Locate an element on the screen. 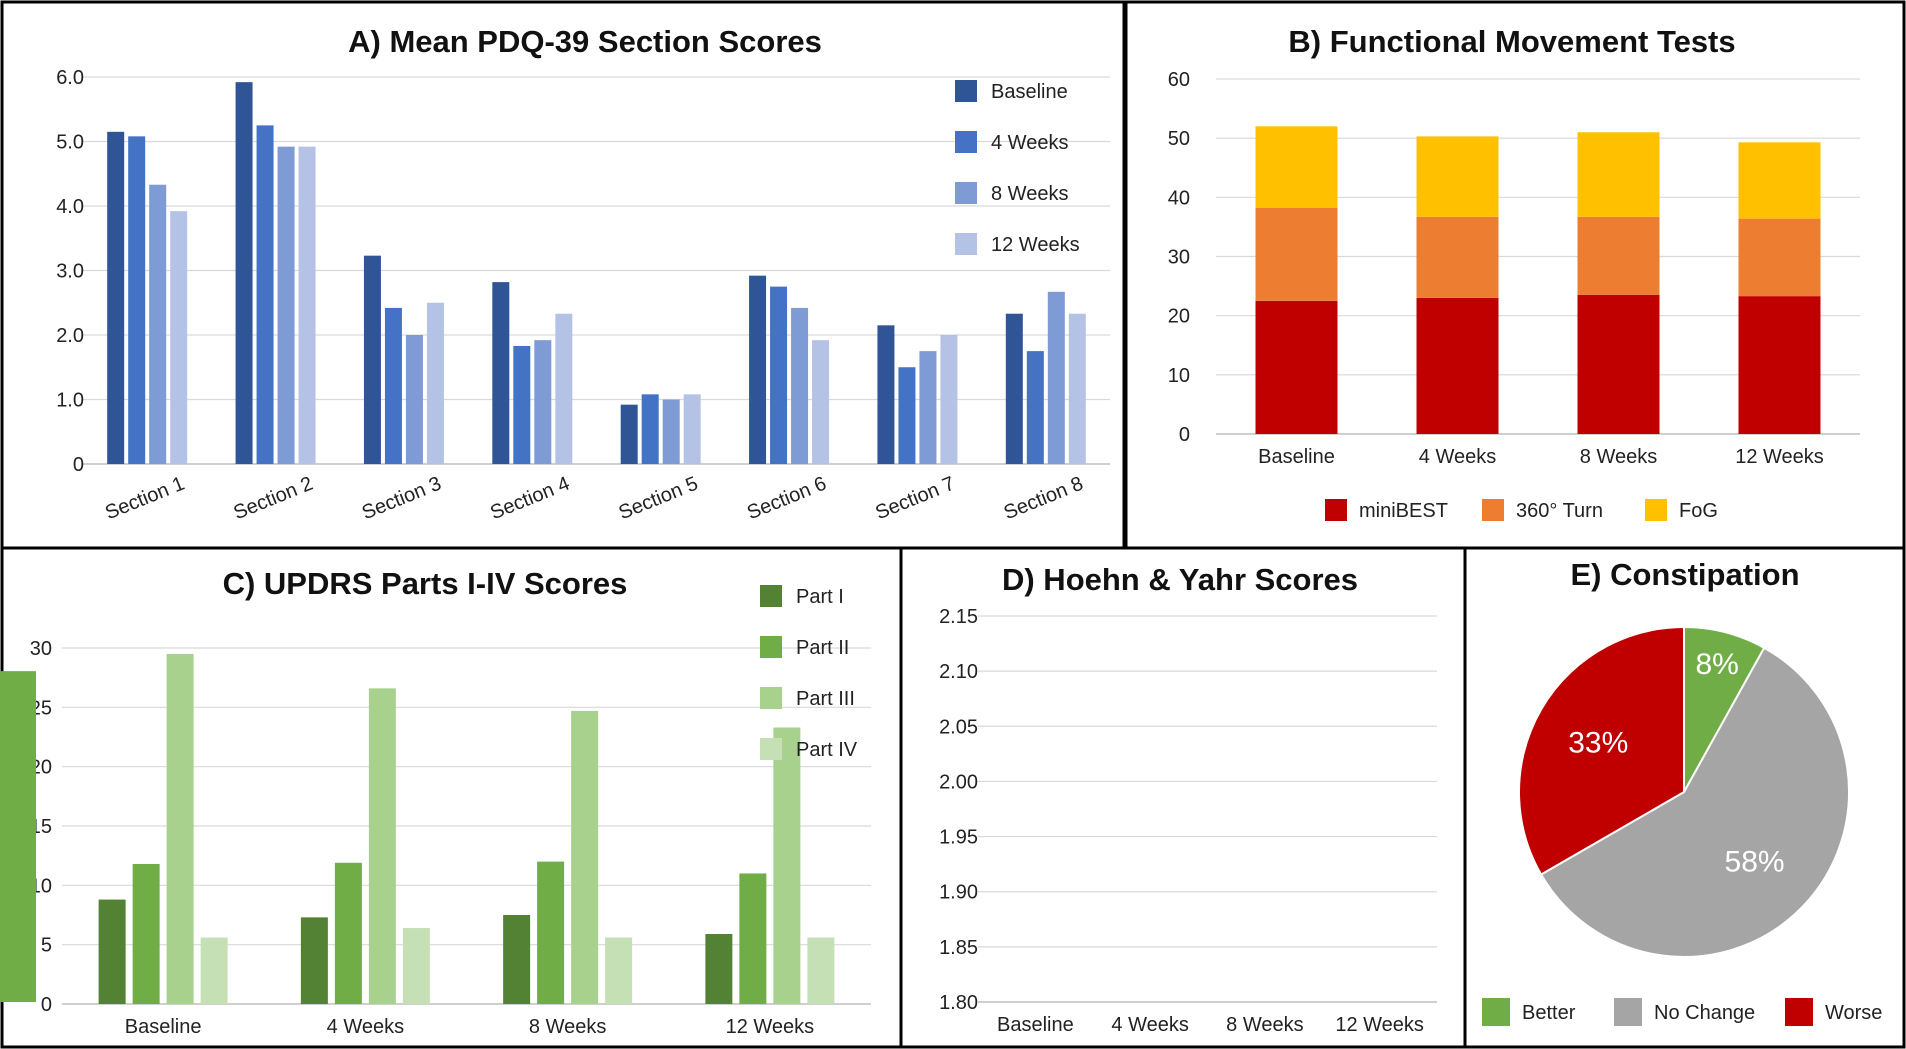 This screenshot has height=1049, width=1906. legend-label-no-change: No Change is located at coordinates (1704, 1013).